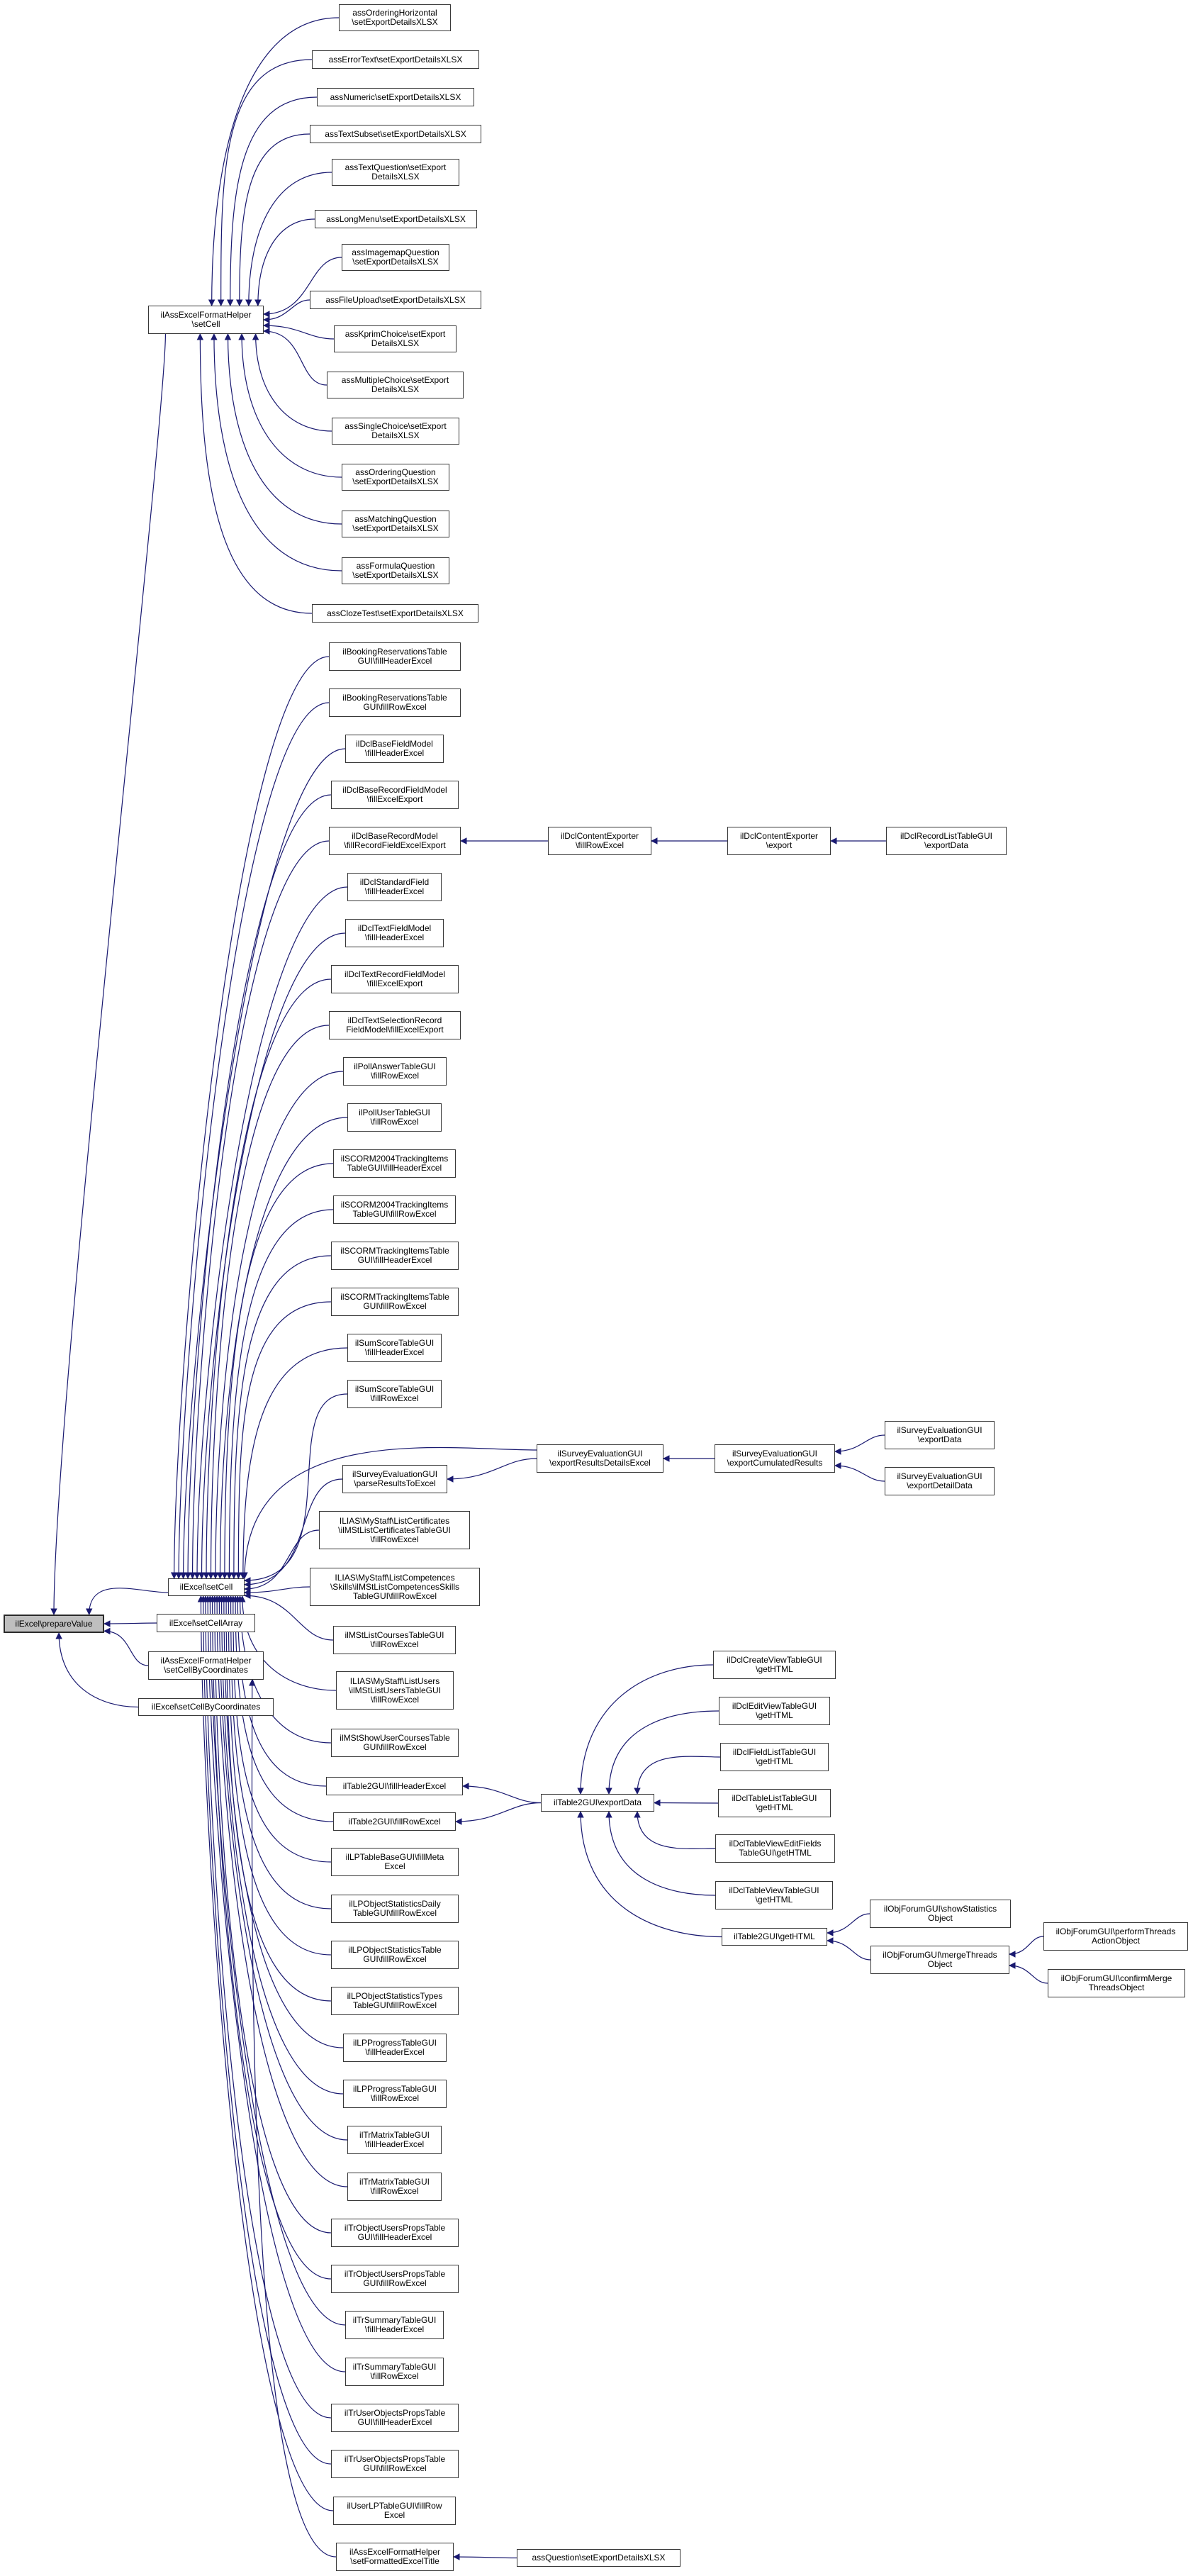  What do you see at coordinates (394, 749) in the screenshot?
I see `graph-node-c3: ilDclBaseFieldModel \fillHeaderExcel` at bounding box center [394, 749].